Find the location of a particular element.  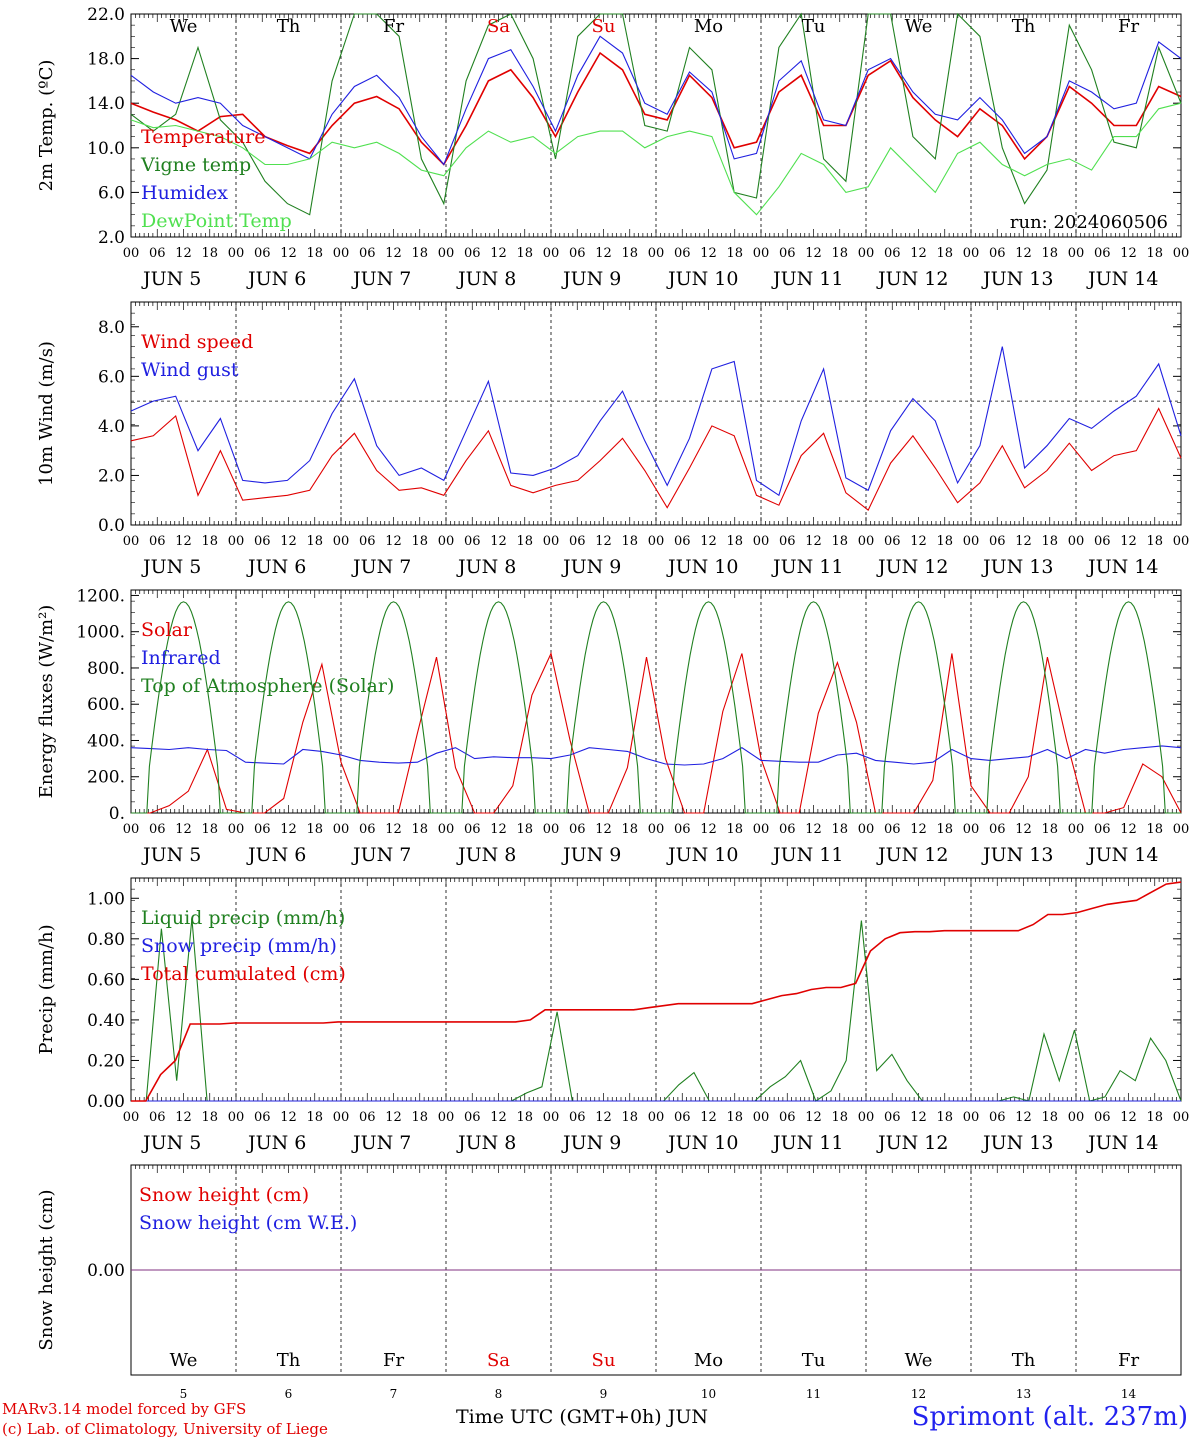

date-label: JUN 8 is located at coordinates (486, 567).